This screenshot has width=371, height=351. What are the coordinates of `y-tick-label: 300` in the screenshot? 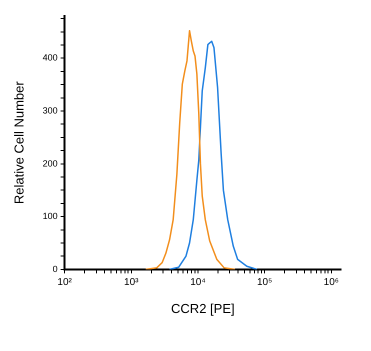 It's located at (50, 111).